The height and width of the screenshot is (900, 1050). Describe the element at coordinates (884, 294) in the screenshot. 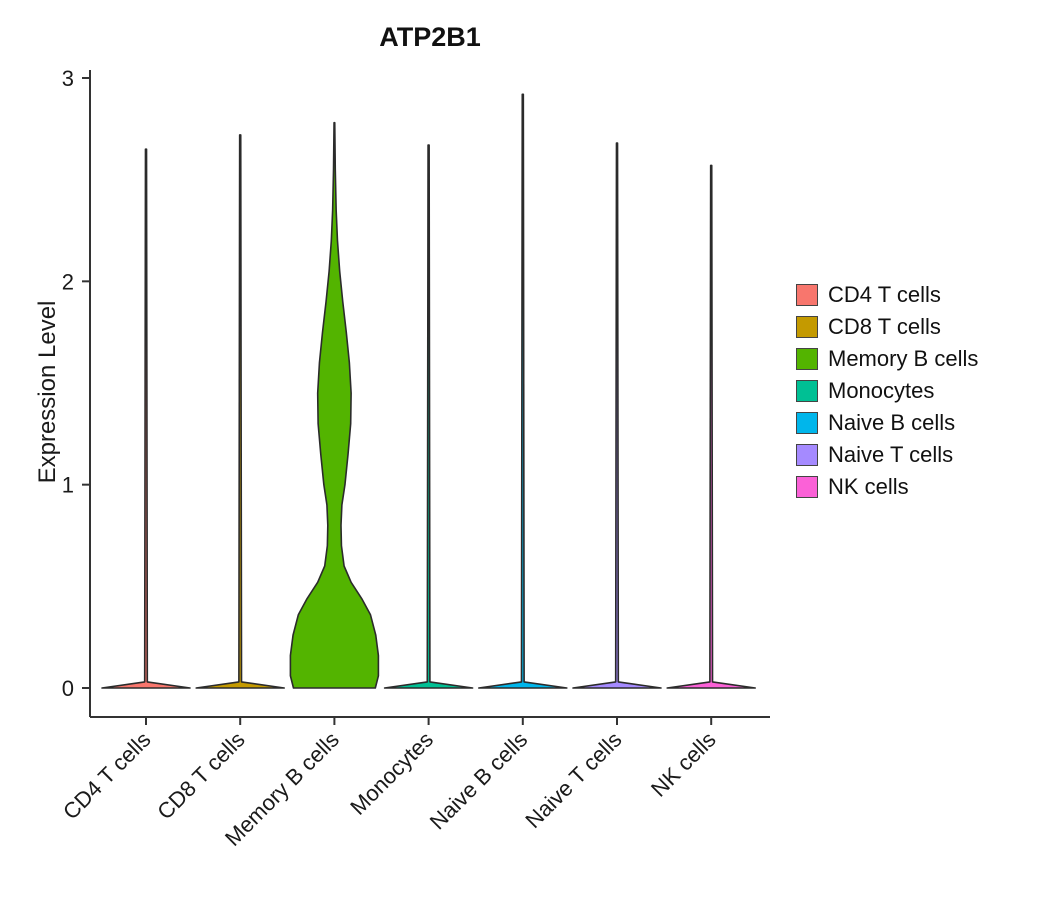

I see `legend-label: CD4 T cells` at that location.